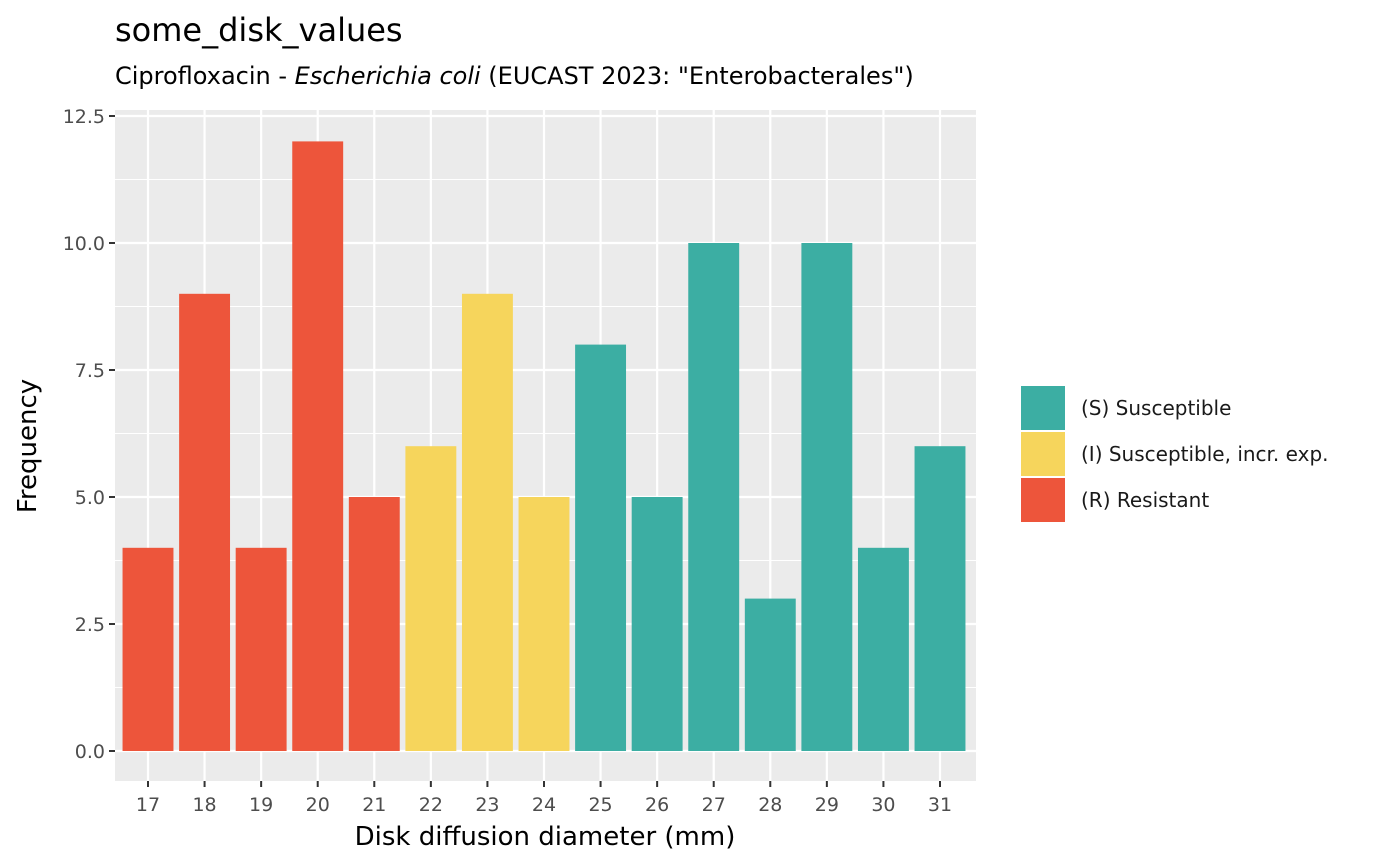 The width and height of the screenshot is (1400, 866). I want to click on x-tick-label: 22, so click(431, 805).